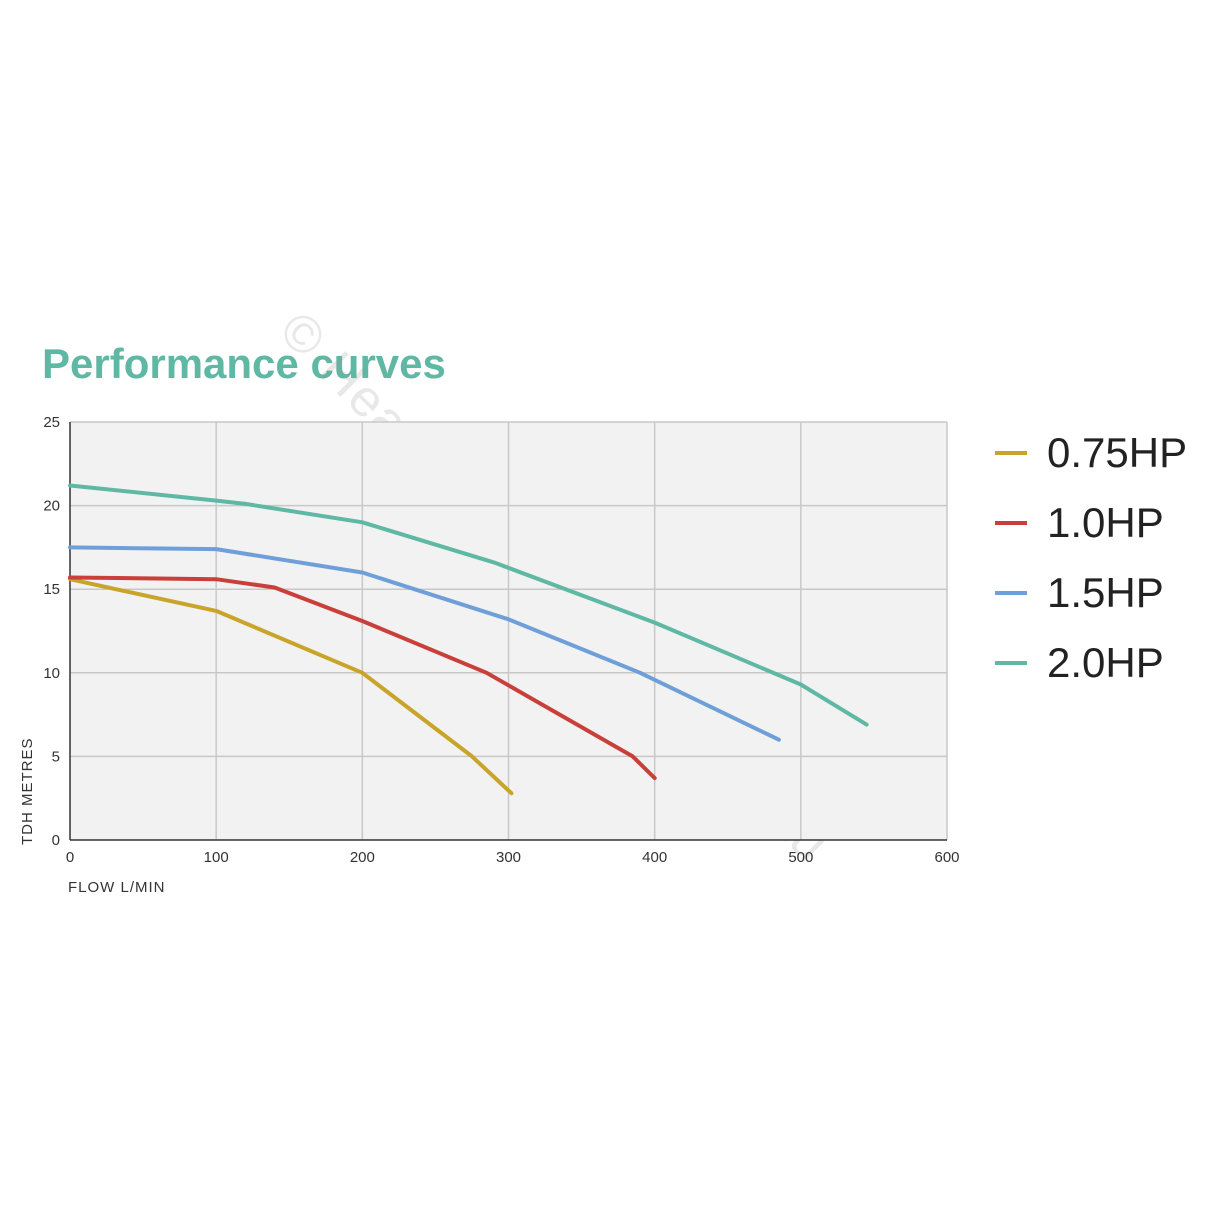  What do you see at coordinates (216, 857) in the screenshot?
I see `x-tick-label: 100` at bounding box center [216, 857].